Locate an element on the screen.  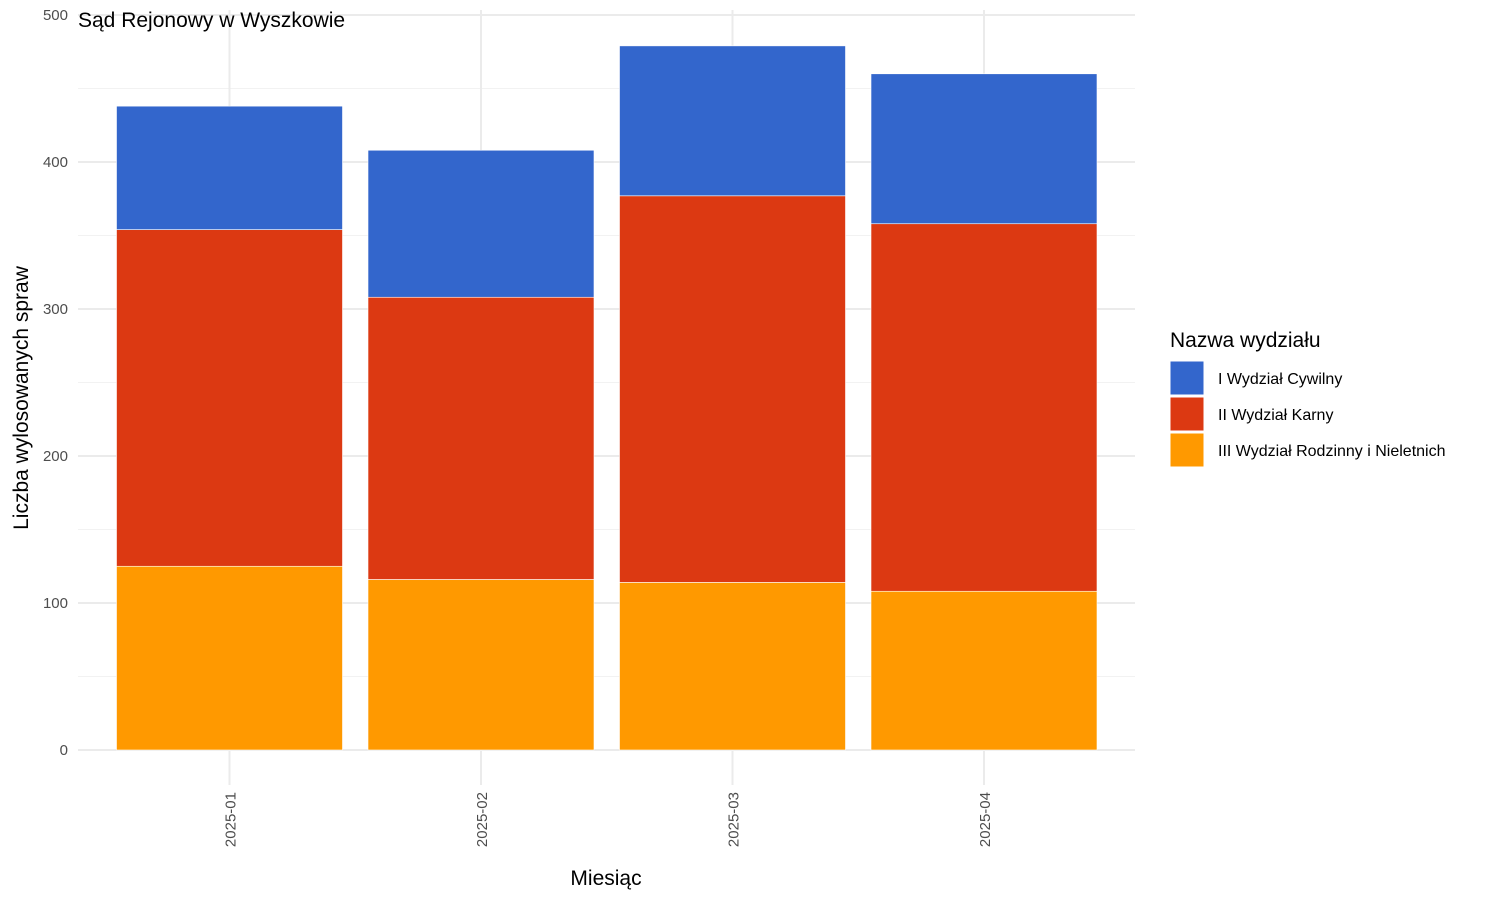
y-tick-label: 0 is located at coordinates (64, 750).